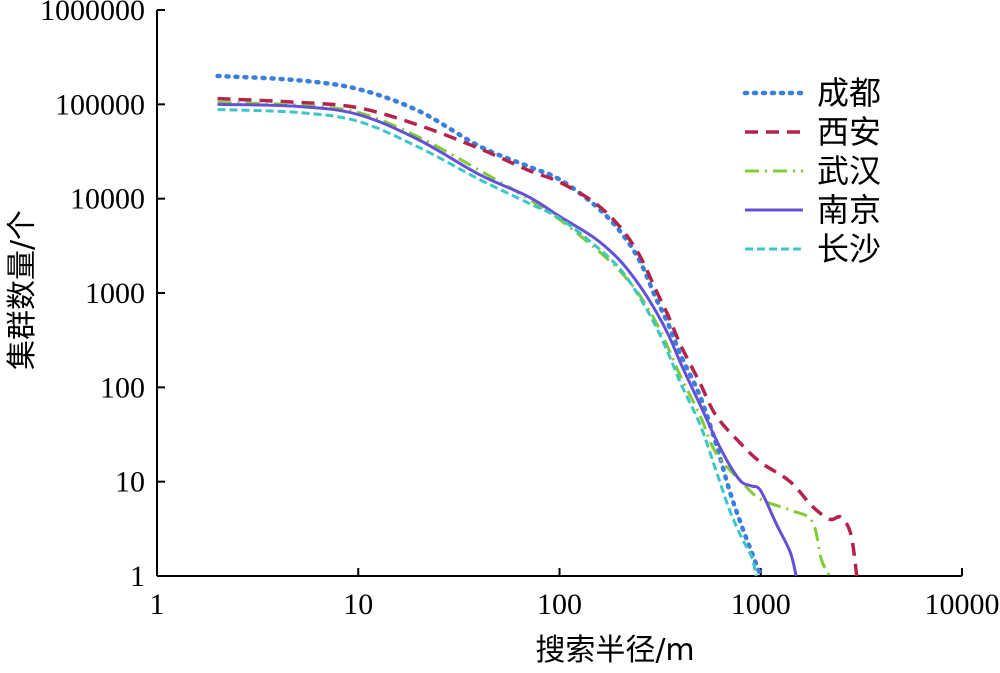 The width and height of the screenshot is (1000, 673). Describe the element at coordinates (849, 171) in the screenshot. I see `legend-label-3: 武汉` at that location.